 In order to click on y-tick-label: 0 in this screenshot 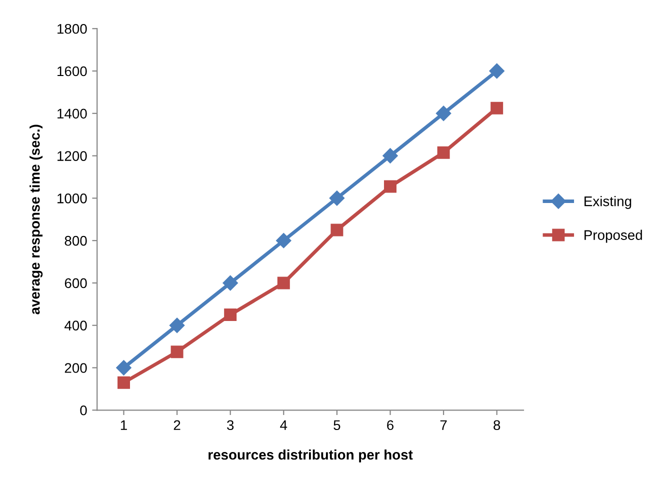, I will do `click(83, 410)`.